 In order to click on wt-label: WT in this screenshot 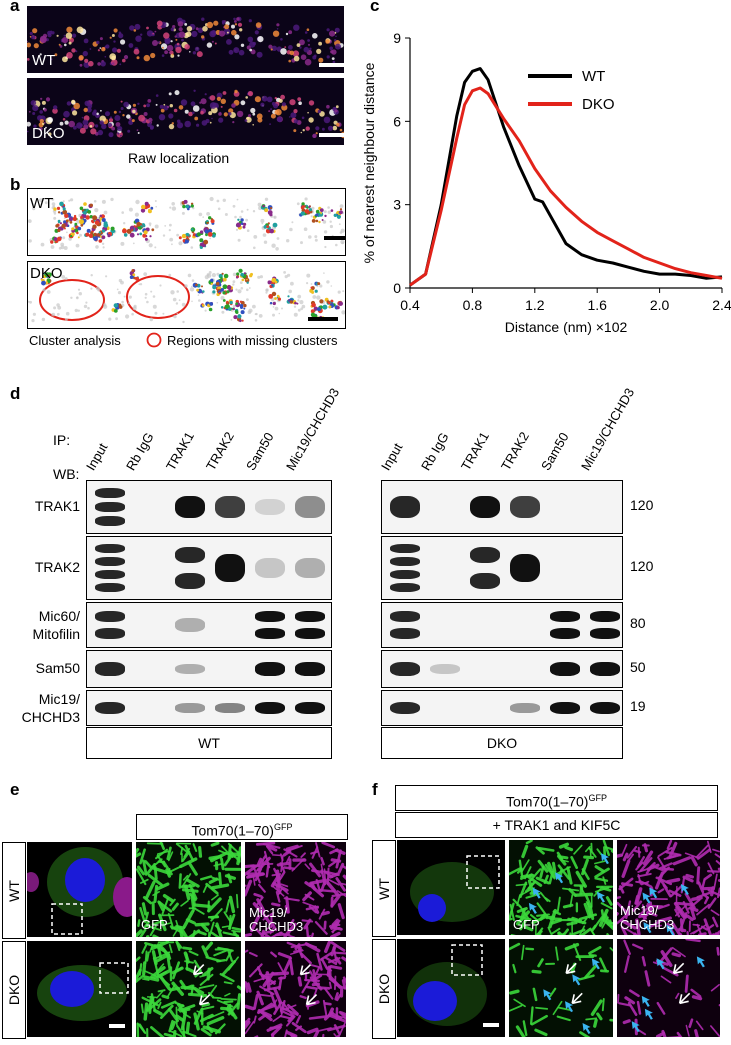, I will do `click(42, 203)`.